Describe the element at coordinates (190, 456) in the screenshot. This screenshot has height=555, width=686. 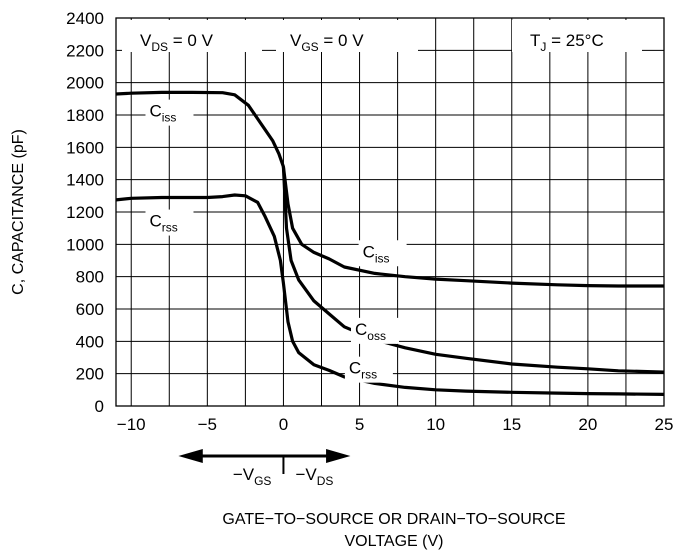
I see `arrow-left-head` at that location.